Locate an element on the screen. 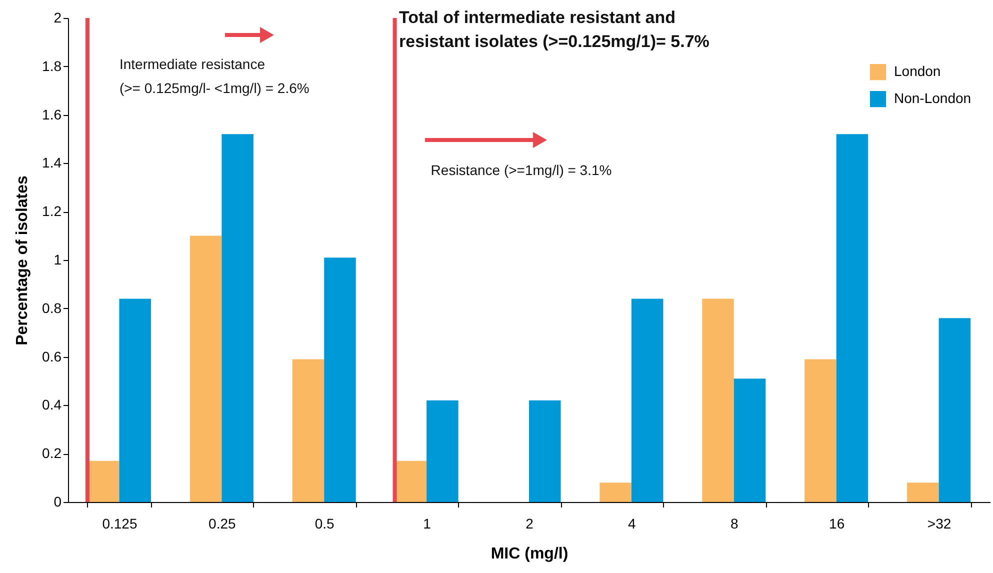 The width and height of the screenshot is (993, 573). y-tick-label: 0.2 is located at coordinates (52, 453).